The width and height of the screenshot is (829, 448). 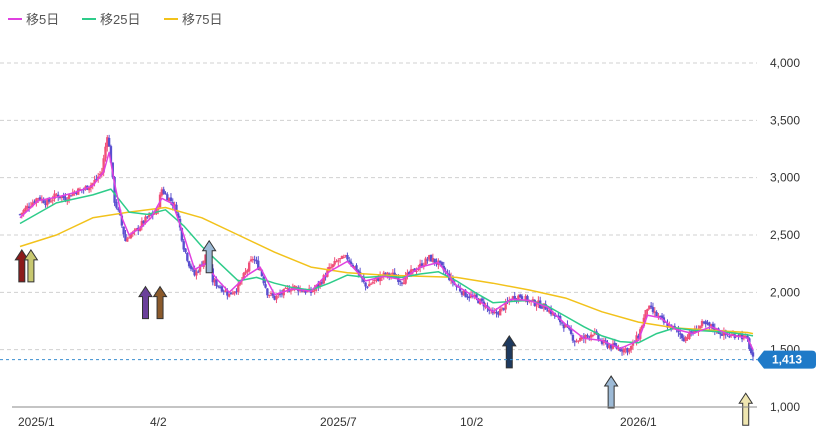 What do you see at coordinates (787, 360) in the screenshot?
I see `current-price-label: 1,413` at bounding box center [787, 360].